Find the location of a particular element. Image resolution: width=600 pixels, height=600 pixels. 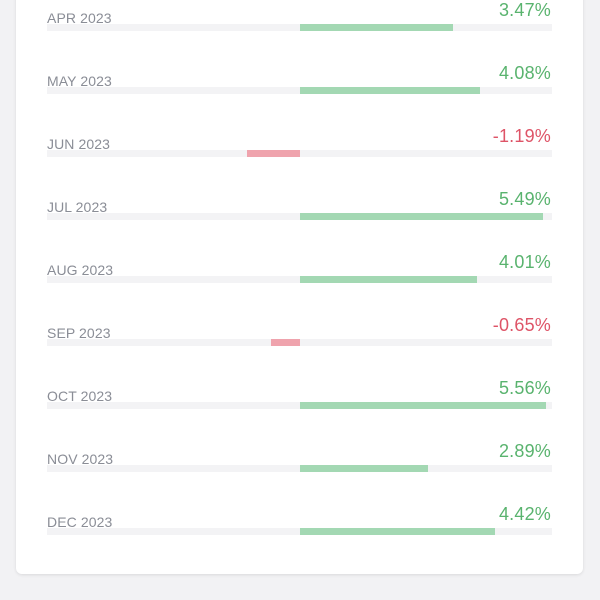

month-label: MAY 2023 is located at coordinates (79, 81).